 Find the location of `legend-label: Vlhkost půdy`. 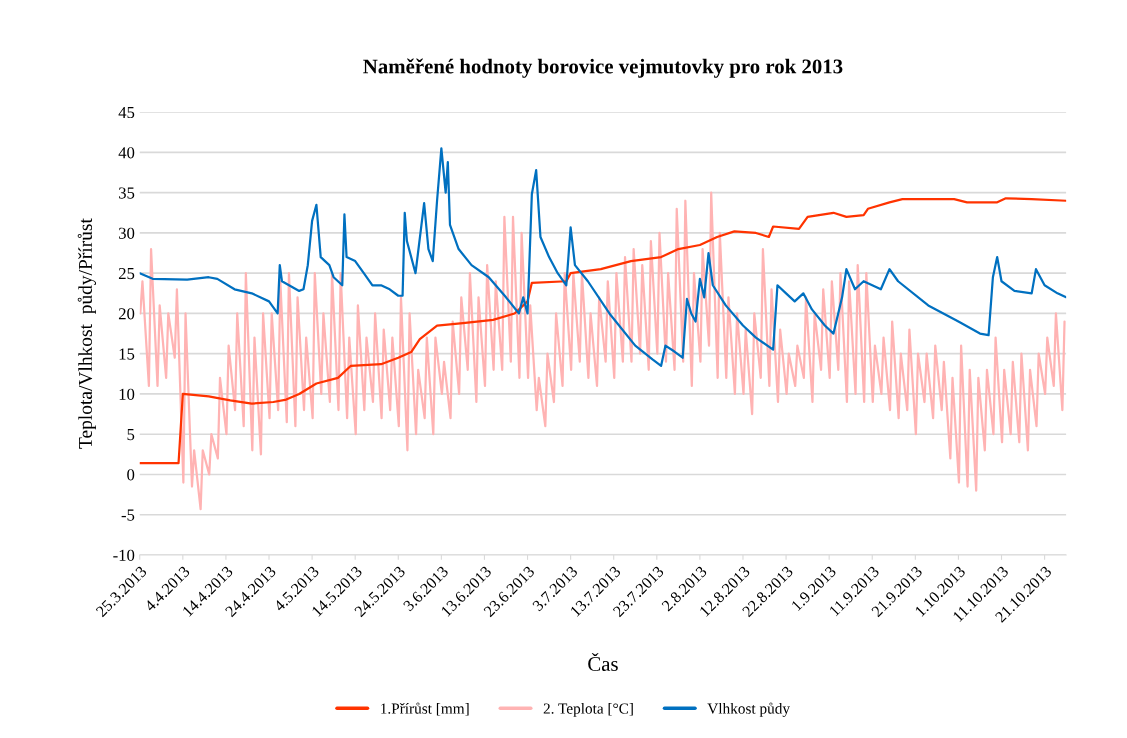

legend-label: Vlhkost půdy is located at coordinates (748, 709).